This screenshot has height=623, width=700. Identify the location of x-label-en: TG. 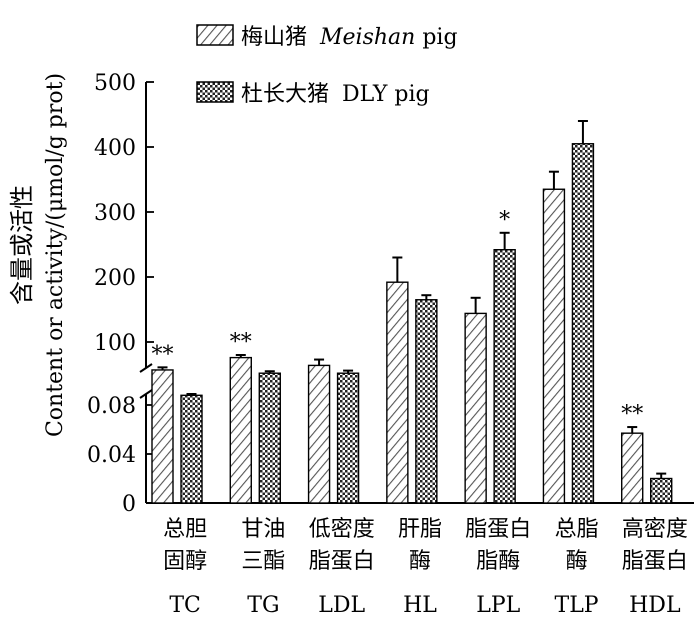
(263, 605).